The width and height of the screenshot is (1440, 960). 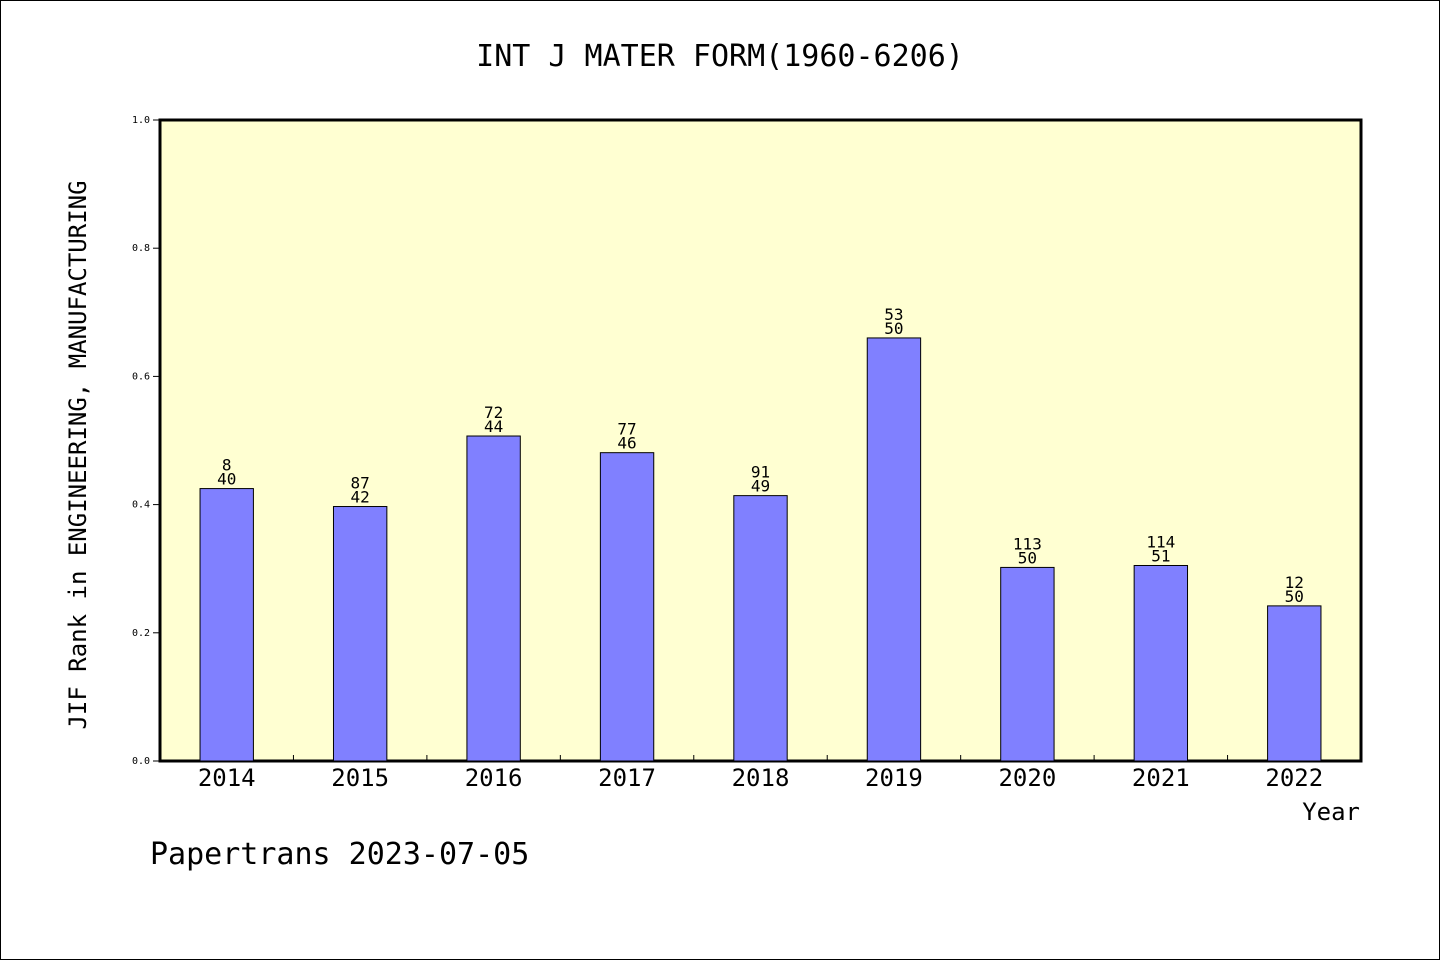 I want to click on rank-label-2020: 113, so click(x=1027, y=543).